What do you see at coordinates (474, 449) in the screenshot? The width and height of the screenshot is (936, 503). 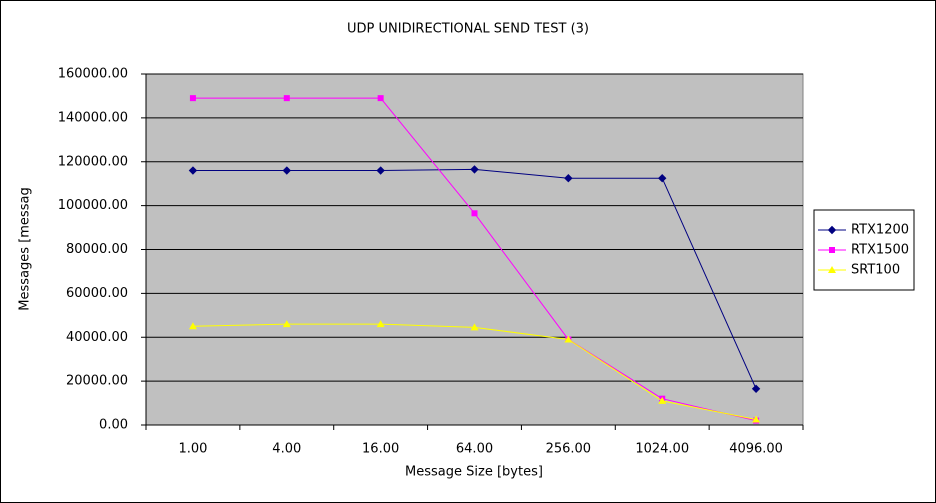 I see `x-tick-label: 64.00` at bounding box center [474, 449].